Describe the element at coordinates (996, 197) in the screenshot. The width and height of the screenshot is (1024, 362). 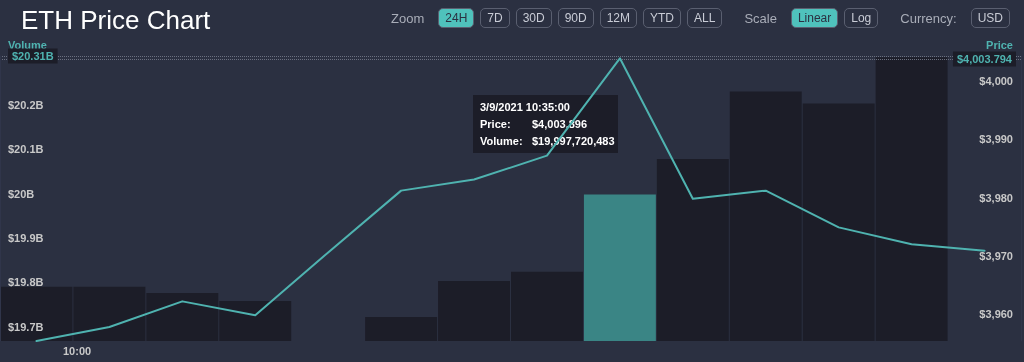
I see `y2-tick-label: $3,980` at that location.